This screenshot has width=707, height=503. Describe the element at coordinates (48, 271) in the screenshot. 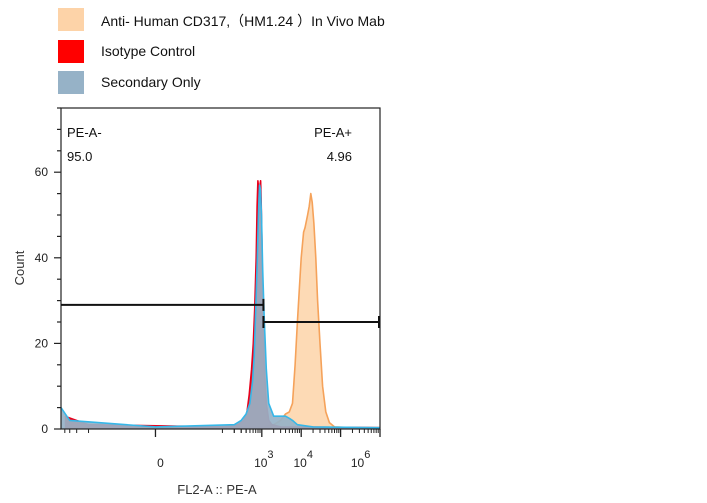

I see `y-axis: 0 20 40 60` at that location.